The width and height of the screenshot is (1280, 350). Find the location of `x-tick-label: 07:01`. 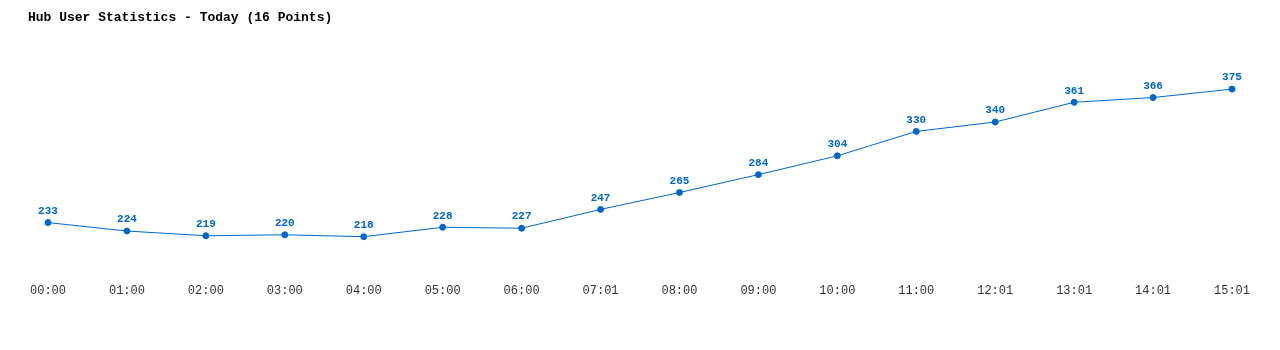

x-tick-label: 07:01 is located at coordinates (600, 290).